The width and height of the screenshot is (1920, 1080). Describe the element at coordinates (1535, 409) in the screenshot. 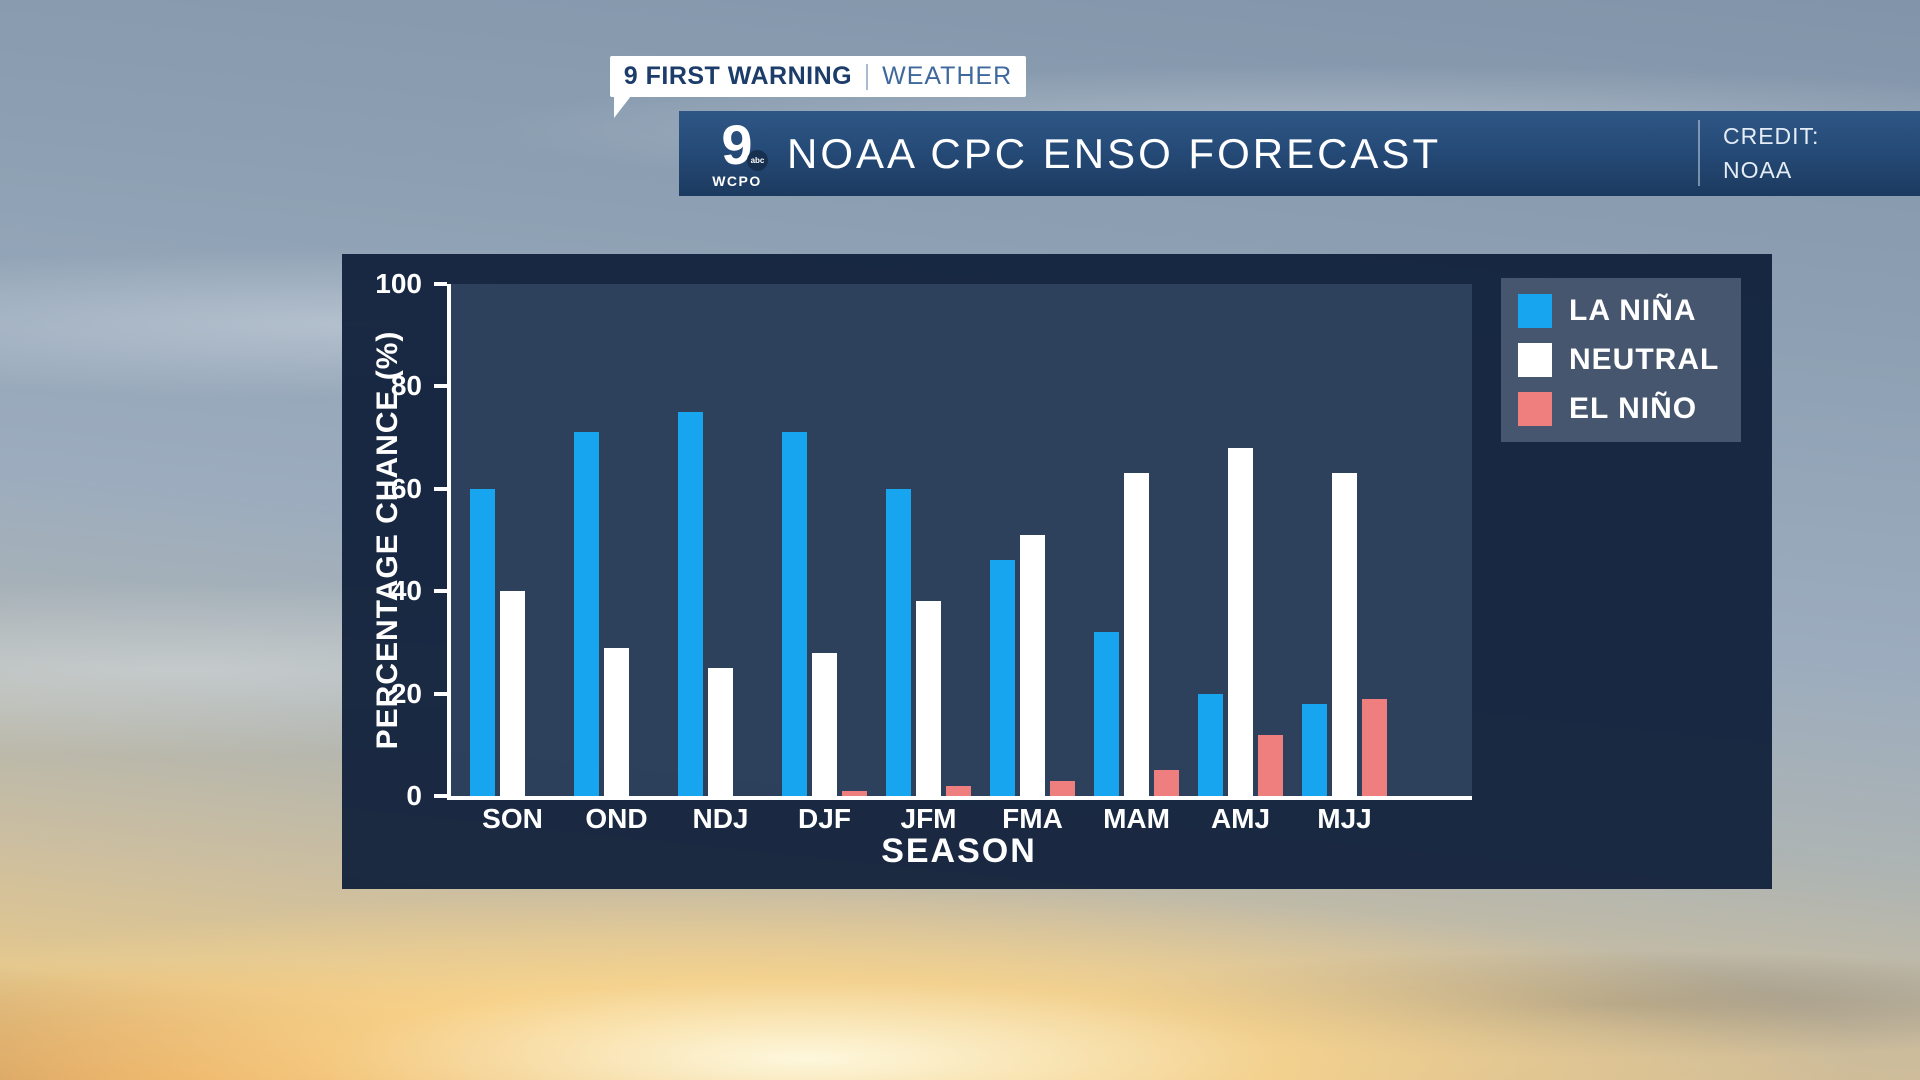

I see `legend-swatch-el-nin-o` at that location.